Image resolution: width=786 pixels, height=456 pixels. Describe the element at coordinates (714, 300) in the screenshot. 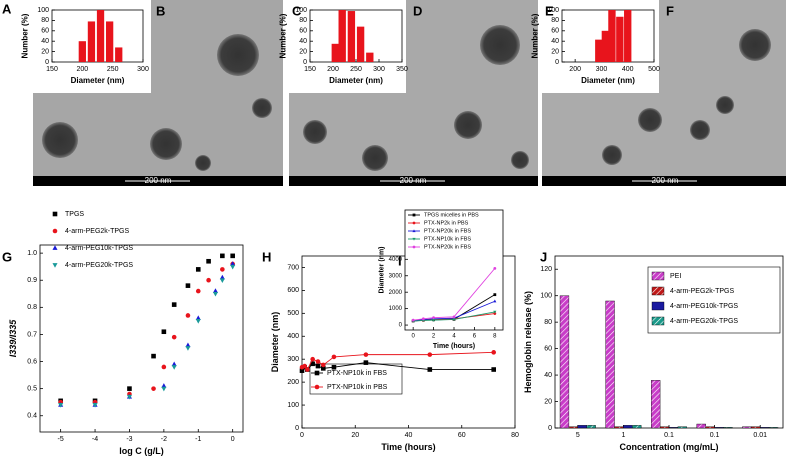

I see `legend-box` at that location.